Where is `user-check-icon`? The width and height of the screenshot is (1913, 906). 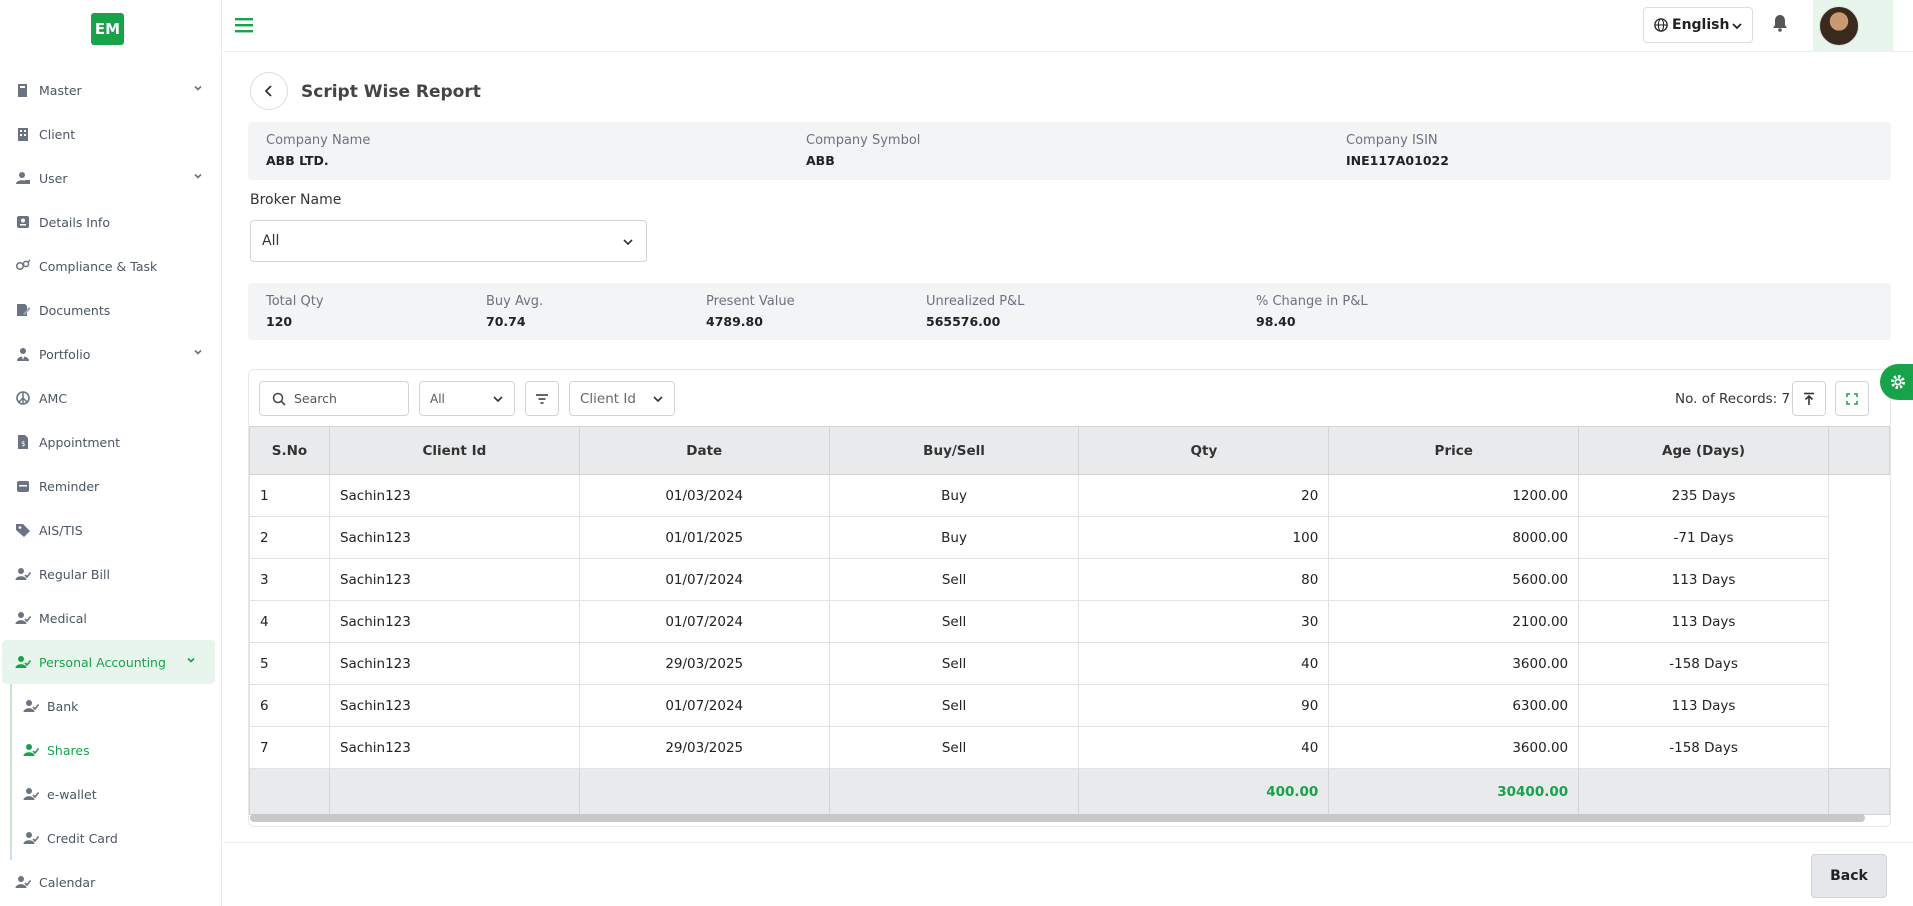
user-check-icon is located at coordinates (31, 794).